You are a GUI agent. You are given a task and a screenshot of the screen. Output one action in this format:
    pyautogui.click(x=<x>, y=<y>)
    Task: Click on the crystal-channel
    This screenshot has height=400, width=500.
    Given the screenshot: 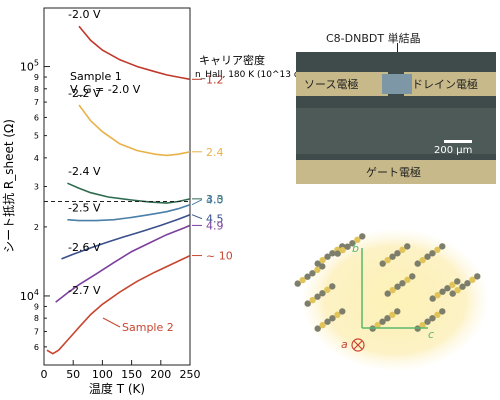 What is the action you would take?
    pyautogui.click(x=397, y=84)
    